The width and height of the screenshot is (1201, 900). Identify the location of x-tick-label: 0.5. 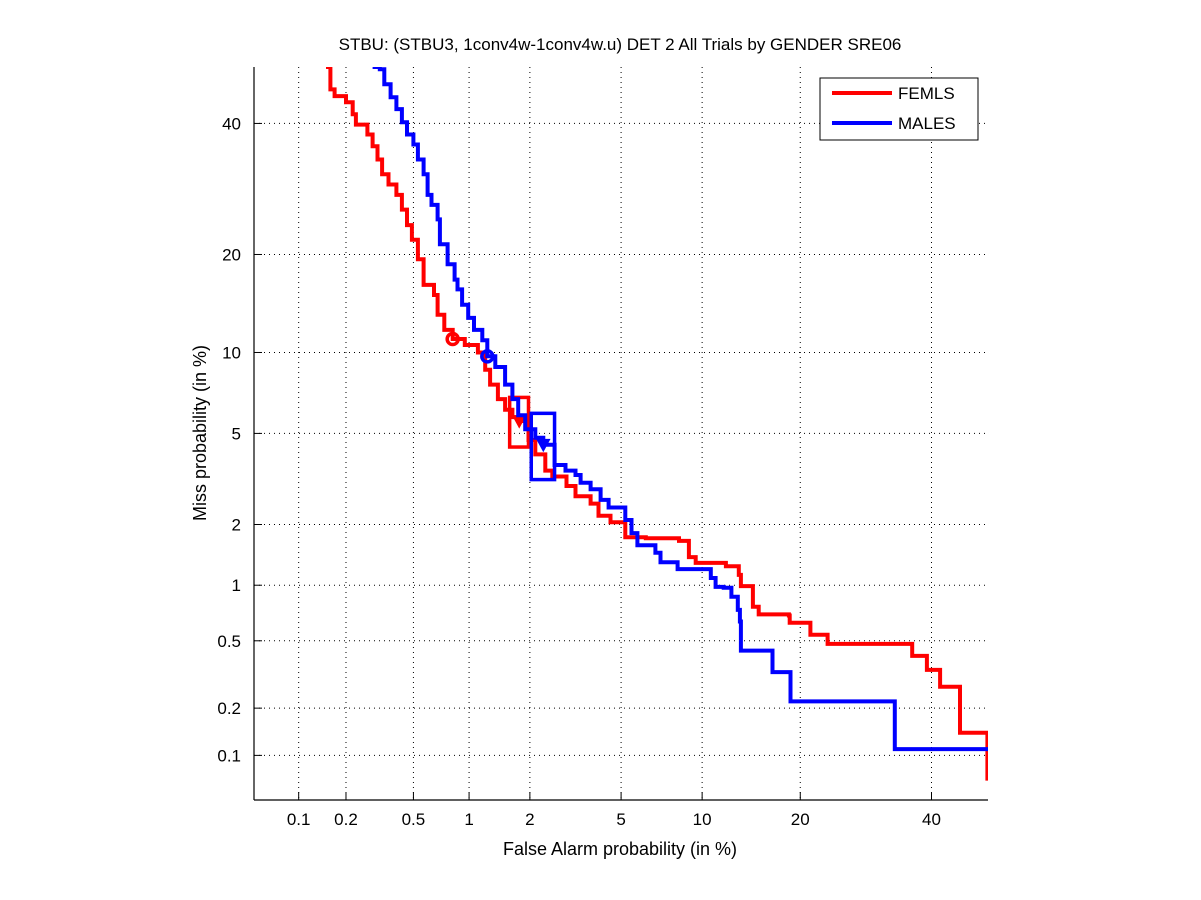
(414, 819).